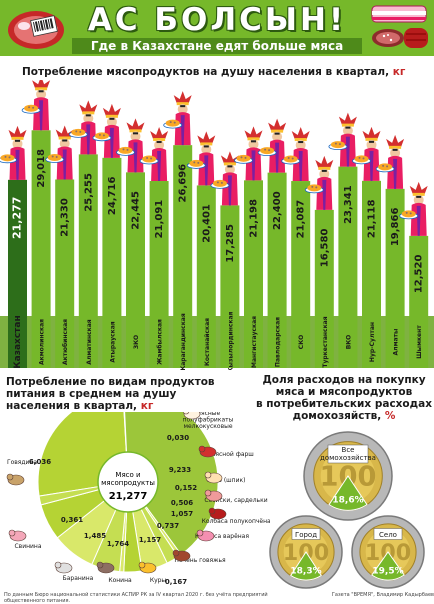  What do you see at coordinates (176, 582) in the screenshot?
I see `pie-value-label: 0,167` at bounding box center [176, 582].